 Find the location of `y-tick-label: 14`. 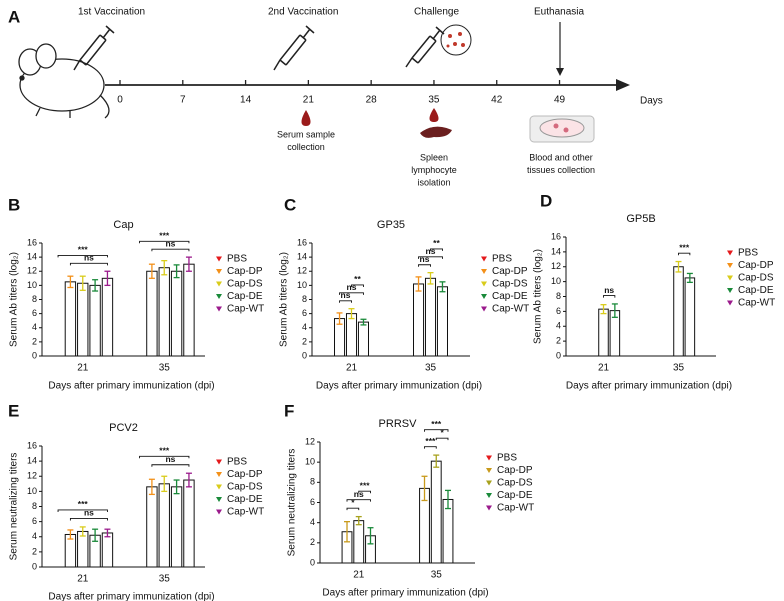

y-tick-label: 14 is located at coordinates (302, 257).